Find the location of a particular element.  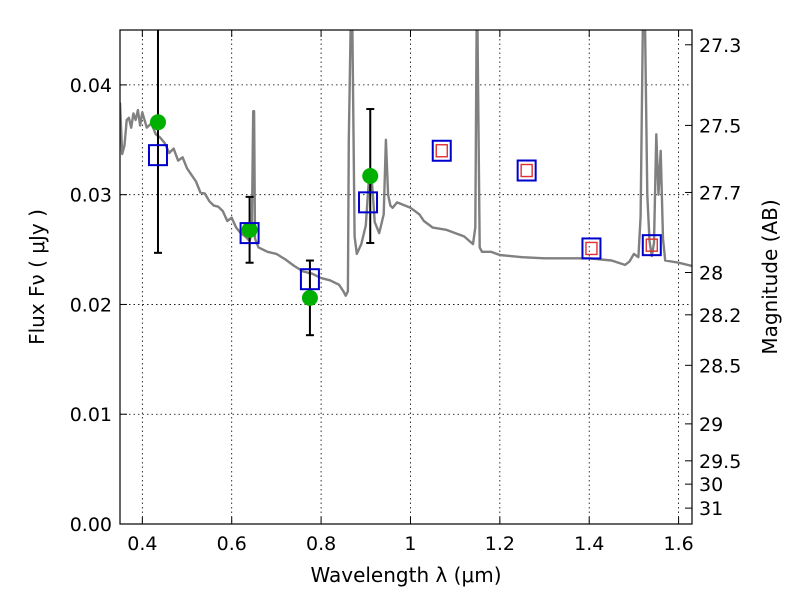

right-tick-label: 28 is located at coordinates (711, 273).